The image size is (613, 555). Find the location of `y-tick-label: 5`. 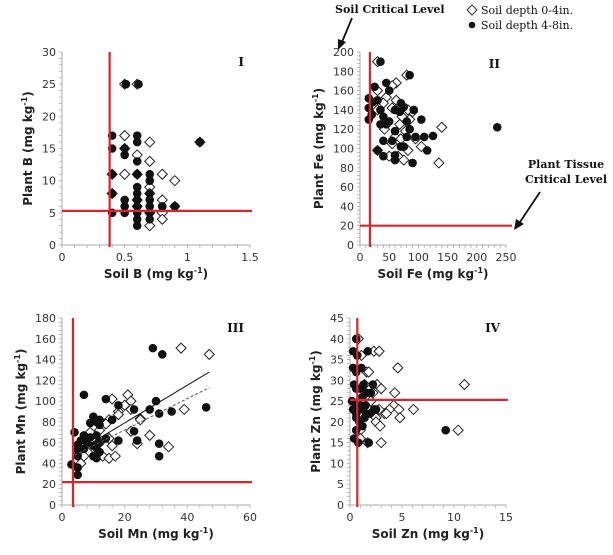

y-tick-label: 5 is located at coordinates (52, 213).